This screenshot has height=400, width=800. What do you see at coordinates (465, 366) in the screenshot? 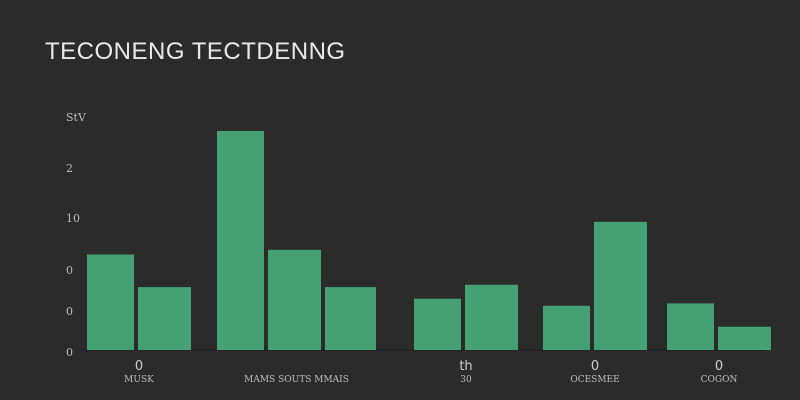
I see `category-number: th` at bounding box center [465, 366].